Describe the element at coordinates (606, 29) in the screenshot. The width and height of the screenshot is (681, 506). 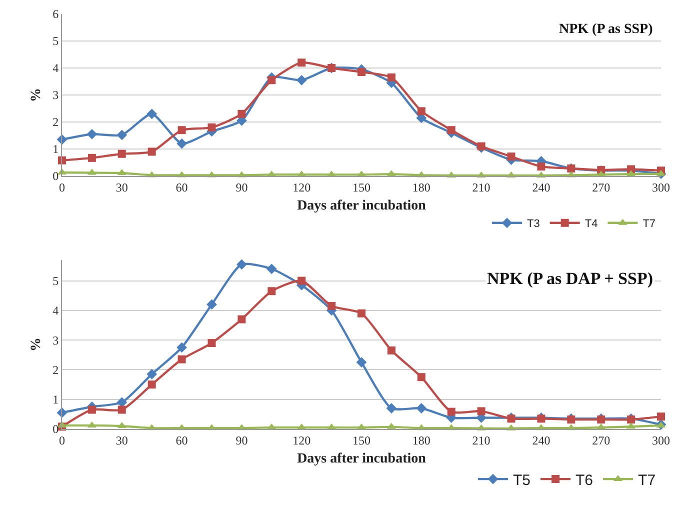
I see `text: NPK (P as SSP)` at that location.